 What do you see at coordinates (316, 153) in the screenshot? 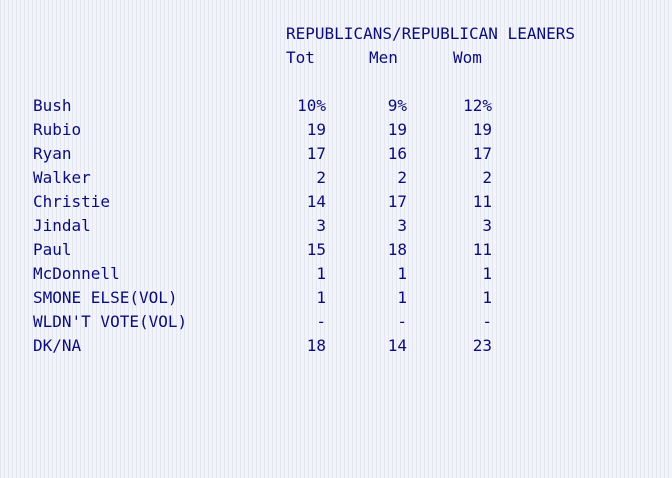
I see `value-tot: 17` at bounding box center [316, 153].